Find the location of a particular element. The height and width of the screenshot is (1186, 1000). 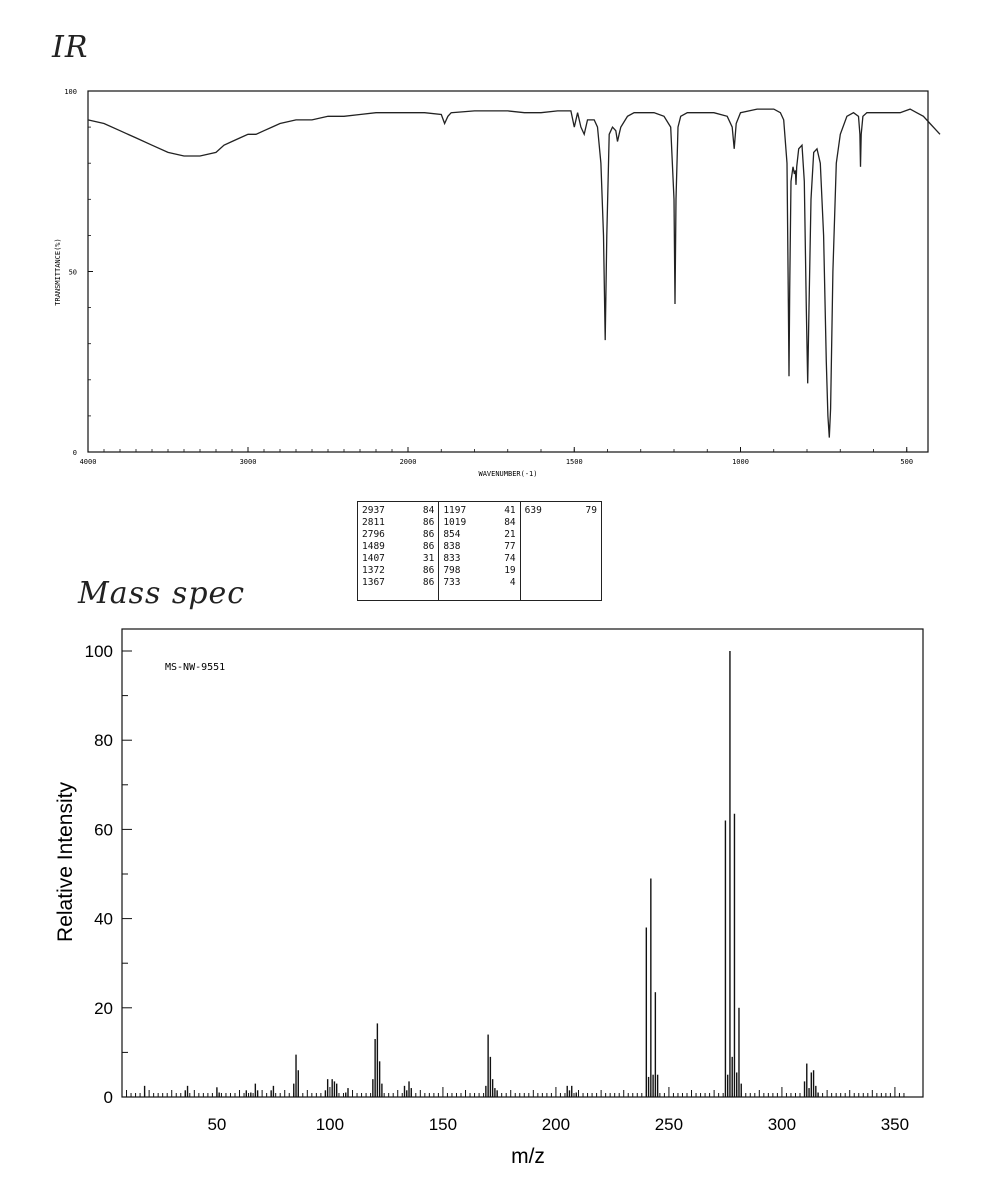

ir-y-tick-label: 100 is located at coordinates (70, 92).